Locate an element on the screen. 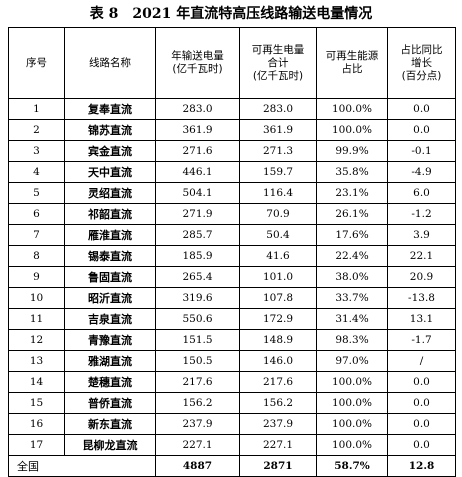  cell-total: 185.9 is located at coordinates (197, 256).